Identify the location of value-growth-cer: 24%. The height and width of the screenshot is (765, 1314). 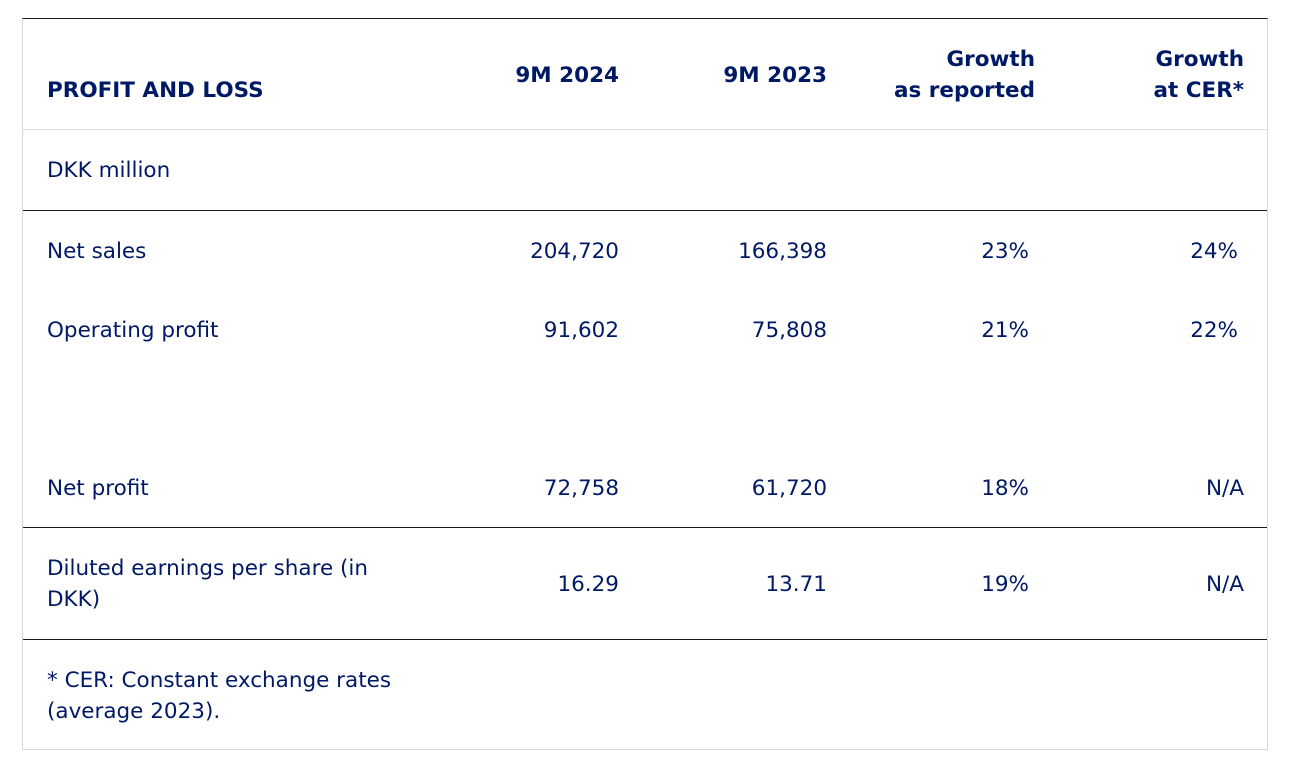
(1214, 251).